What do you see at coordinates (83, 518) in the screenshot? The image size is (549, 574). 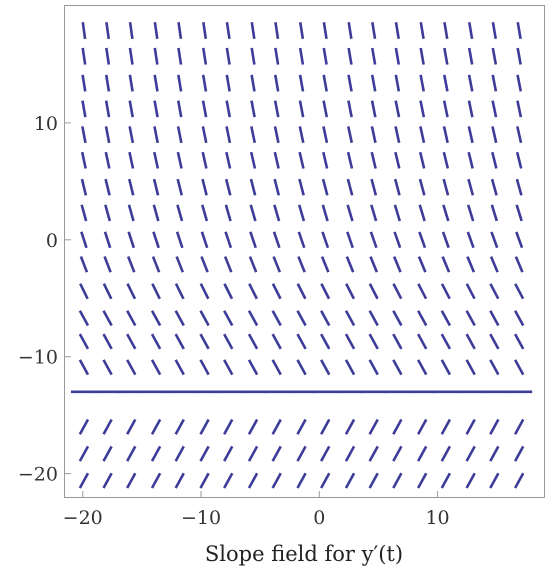 I see `x-tick-label: −20` at bounding box center [83, 518].